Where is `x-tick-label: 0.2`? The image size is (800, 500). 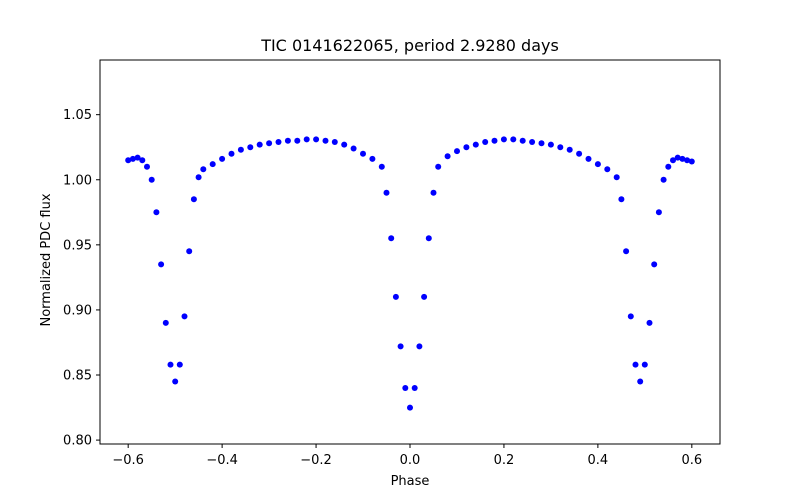
x-tick-label: 0.2 is located at coordinates (504, 460).